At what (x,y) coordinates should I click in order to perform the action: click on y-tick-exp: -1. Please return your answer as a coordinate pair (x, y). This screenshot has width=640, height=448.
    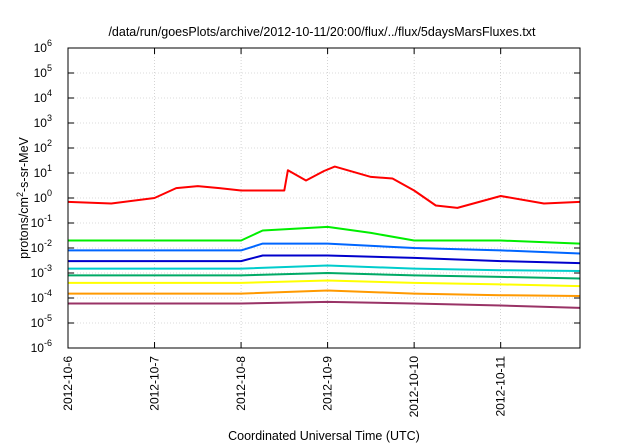
    Looking at the image, I should click on (48, 218).